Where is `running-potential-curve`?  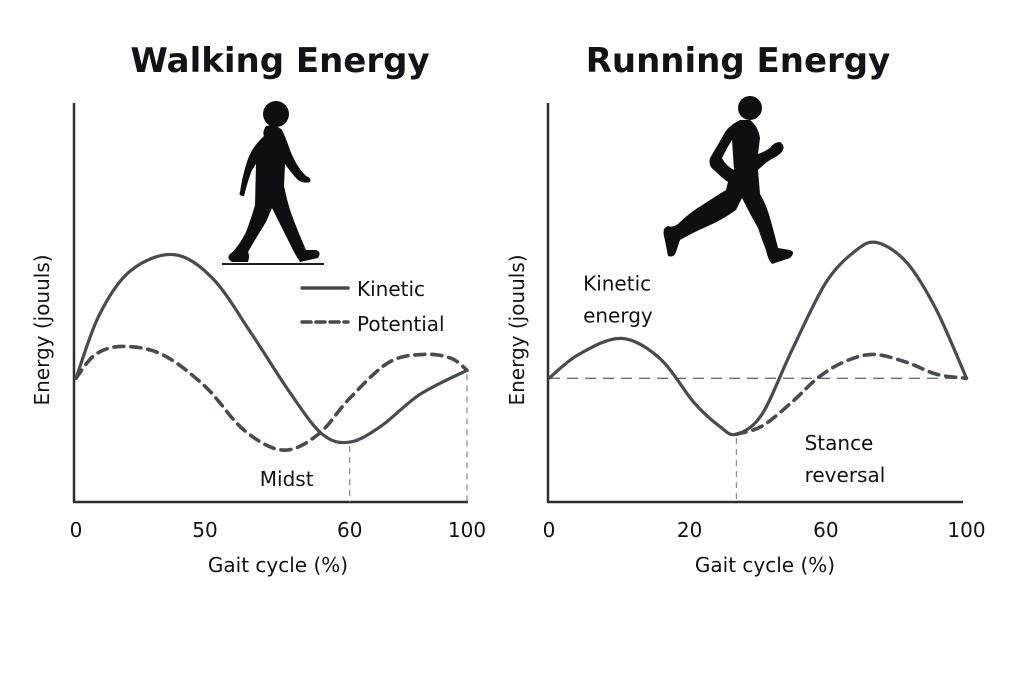
running-potential-curve is located at coordinates (851, 394).